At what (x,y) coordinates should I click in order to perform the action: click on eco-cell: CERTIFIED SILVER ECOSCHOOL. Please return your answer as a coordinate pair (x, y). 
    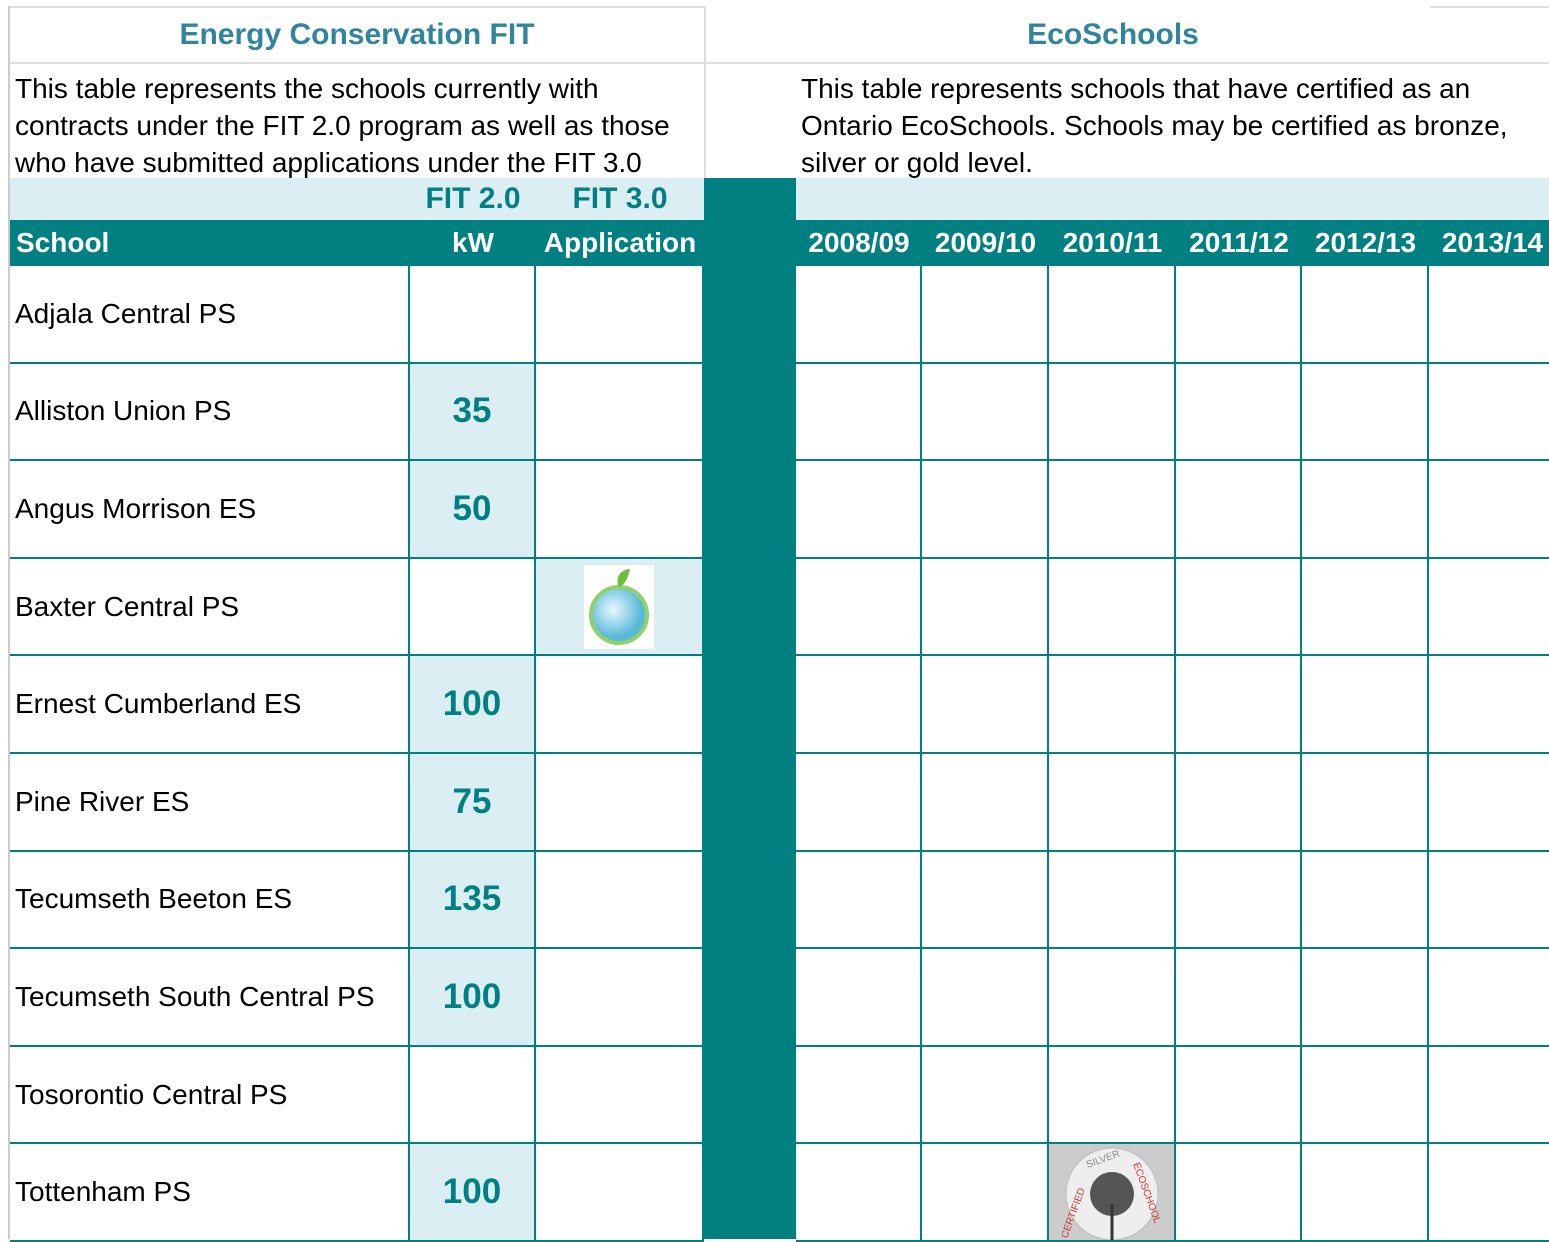
    Looking at the image, I should click on (1112, 1193).